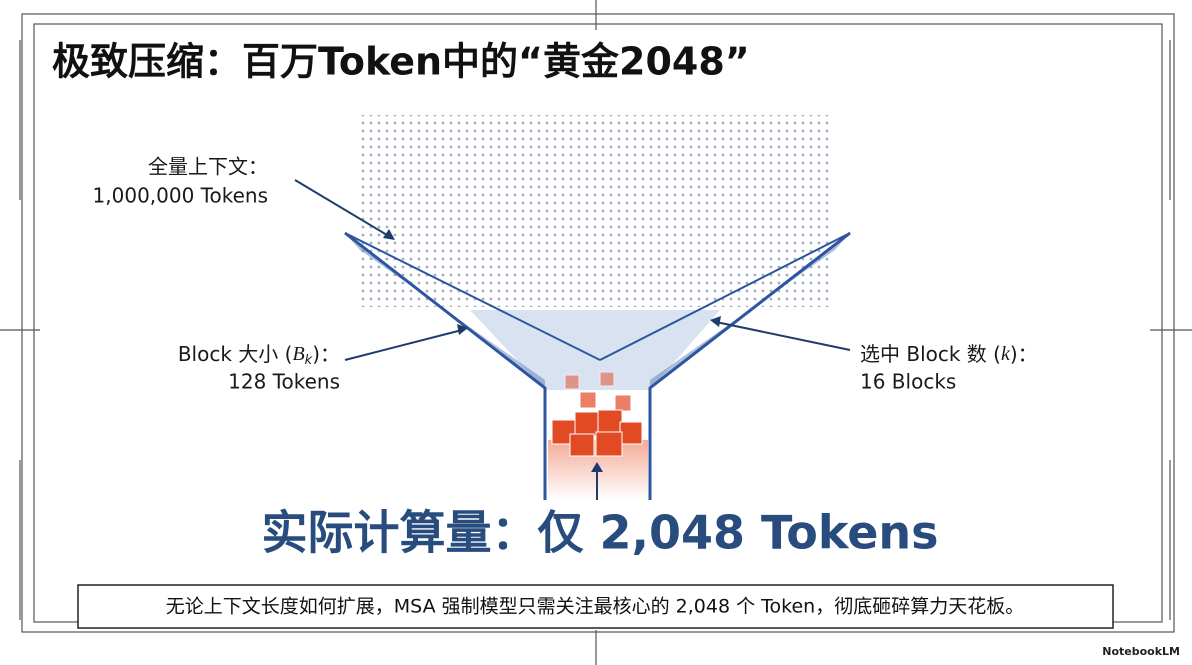 The image size is (1192, 665). I want to click on selected-blocks, so click(597, 414).